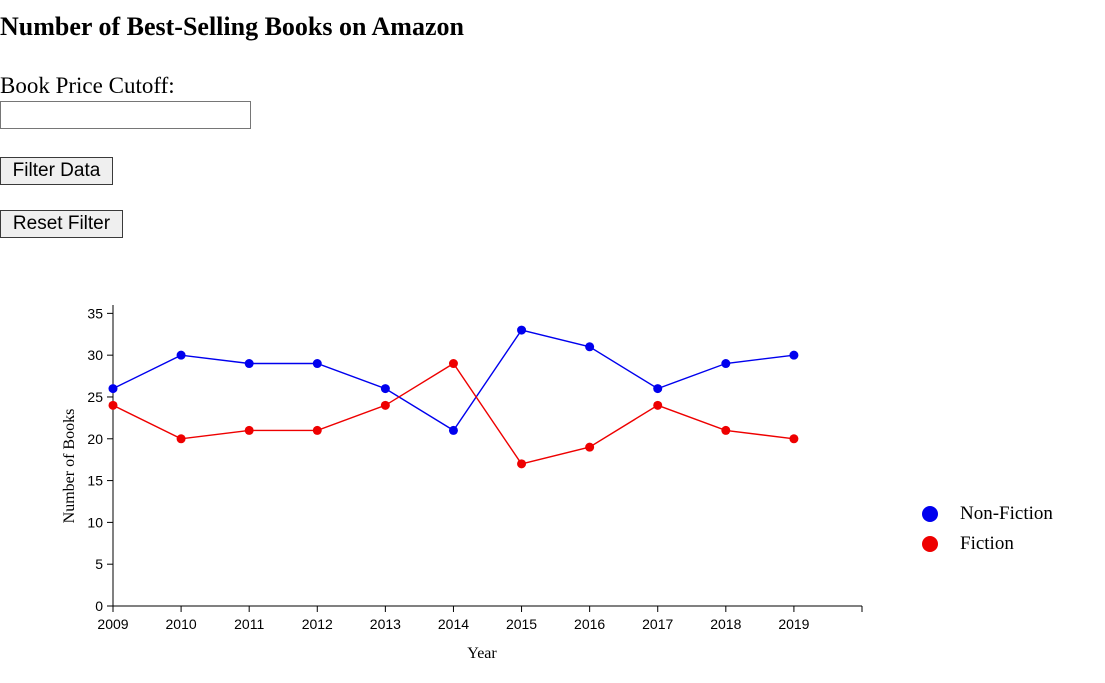 The image size is (1105, 683). What do you see at coordinates (95, 313) in the screenshot?
I see `y-tick-label: 35` at bounding box center [95, 313].